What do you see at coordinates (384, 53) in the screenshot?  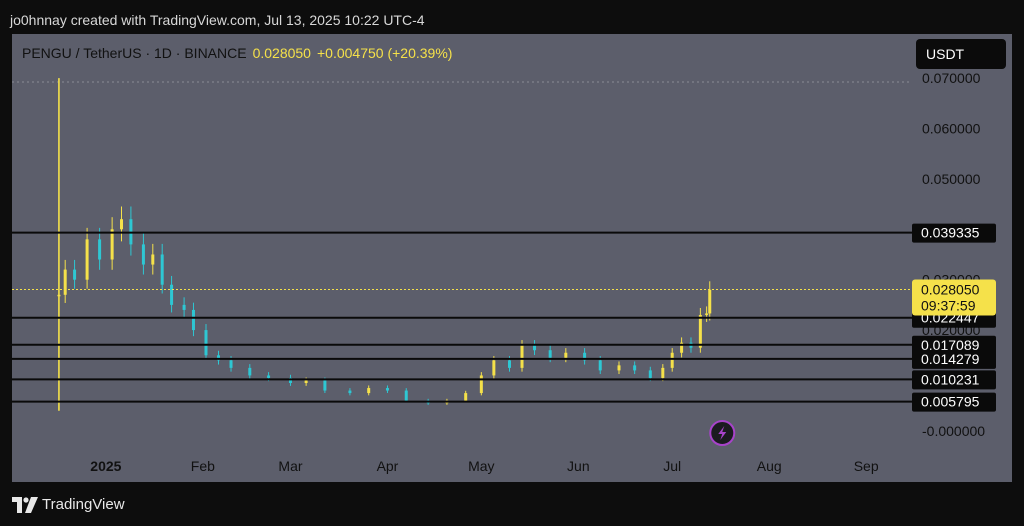 I see `legend-change: +0.004750 (+20.39%)` at bounding box center [384, 53].